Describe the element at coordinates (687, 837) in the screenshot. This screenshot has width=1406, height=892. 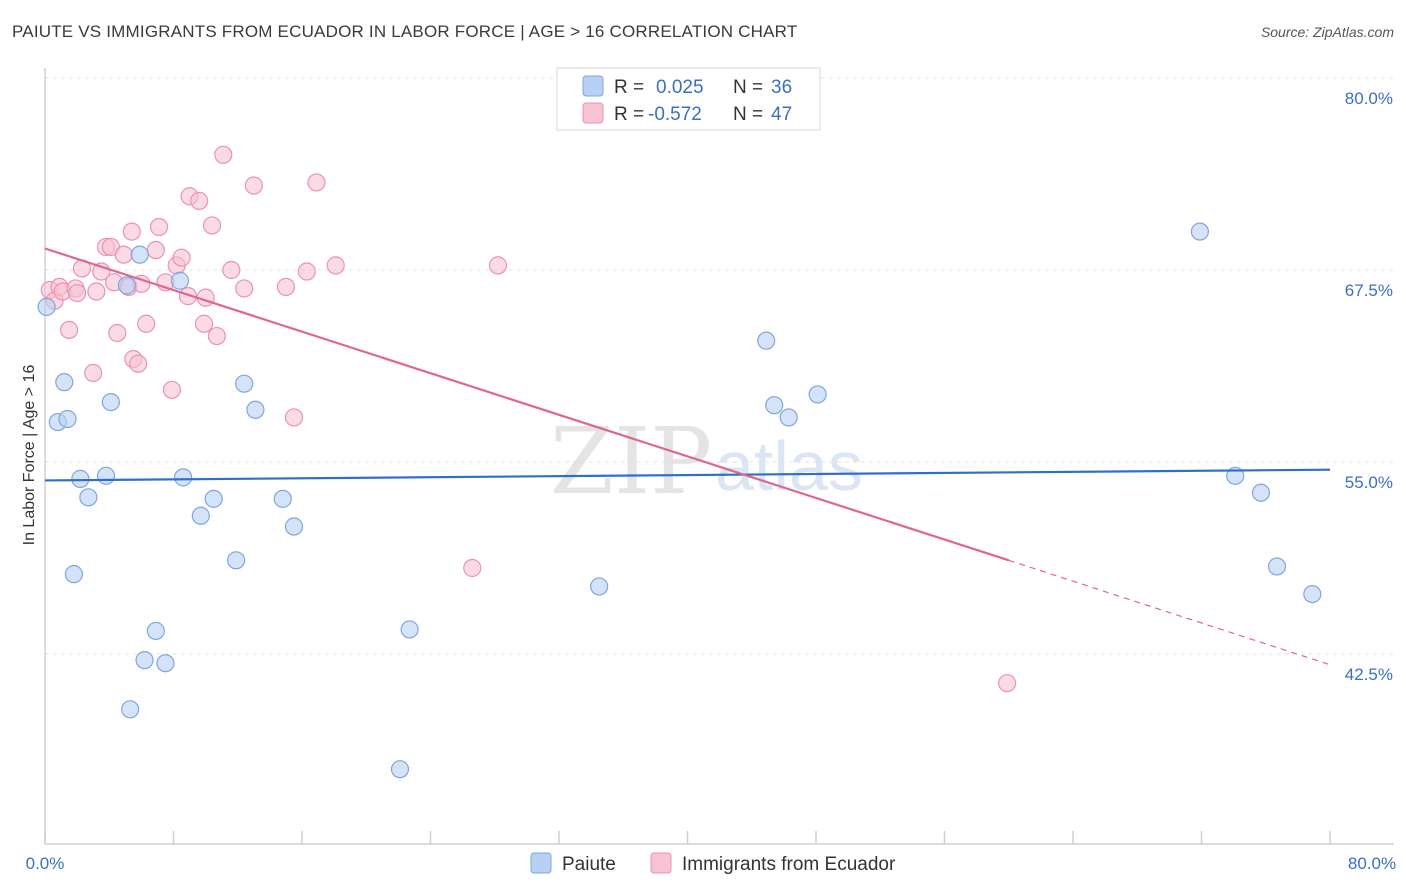
I see `x-axis-ticks` at that location.